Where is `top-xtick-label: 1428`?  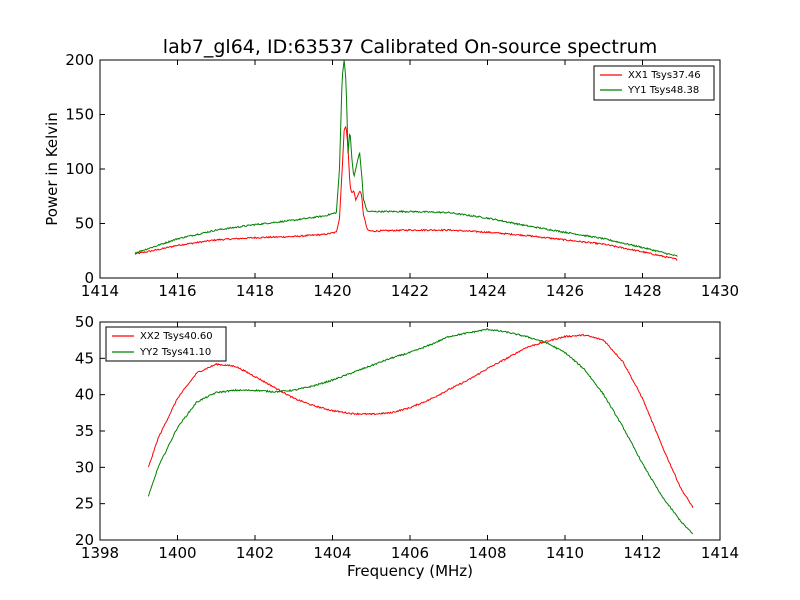 top-xtick-label: 1428 is located at coordinates (642, 291).